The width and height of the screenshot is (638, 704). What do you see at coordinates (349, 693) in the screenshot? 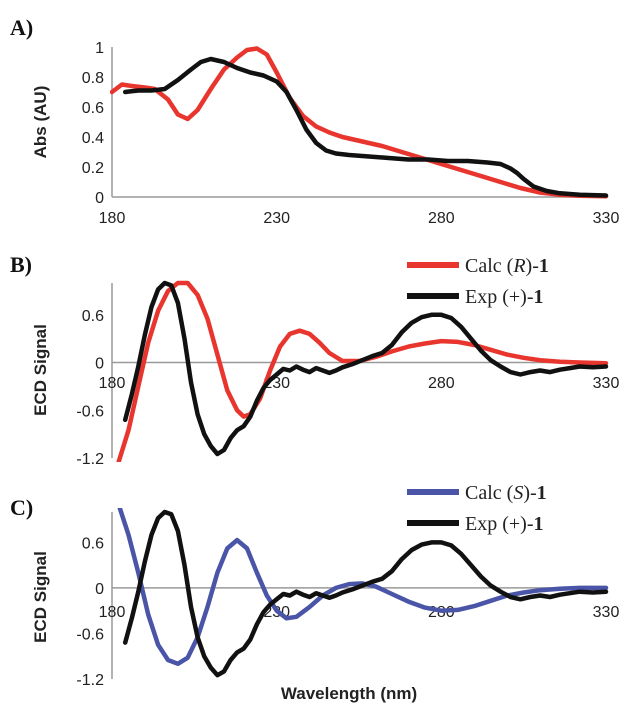
I see `x-axis-label: Wavelength (nm)` at bounding box center [349, 693].